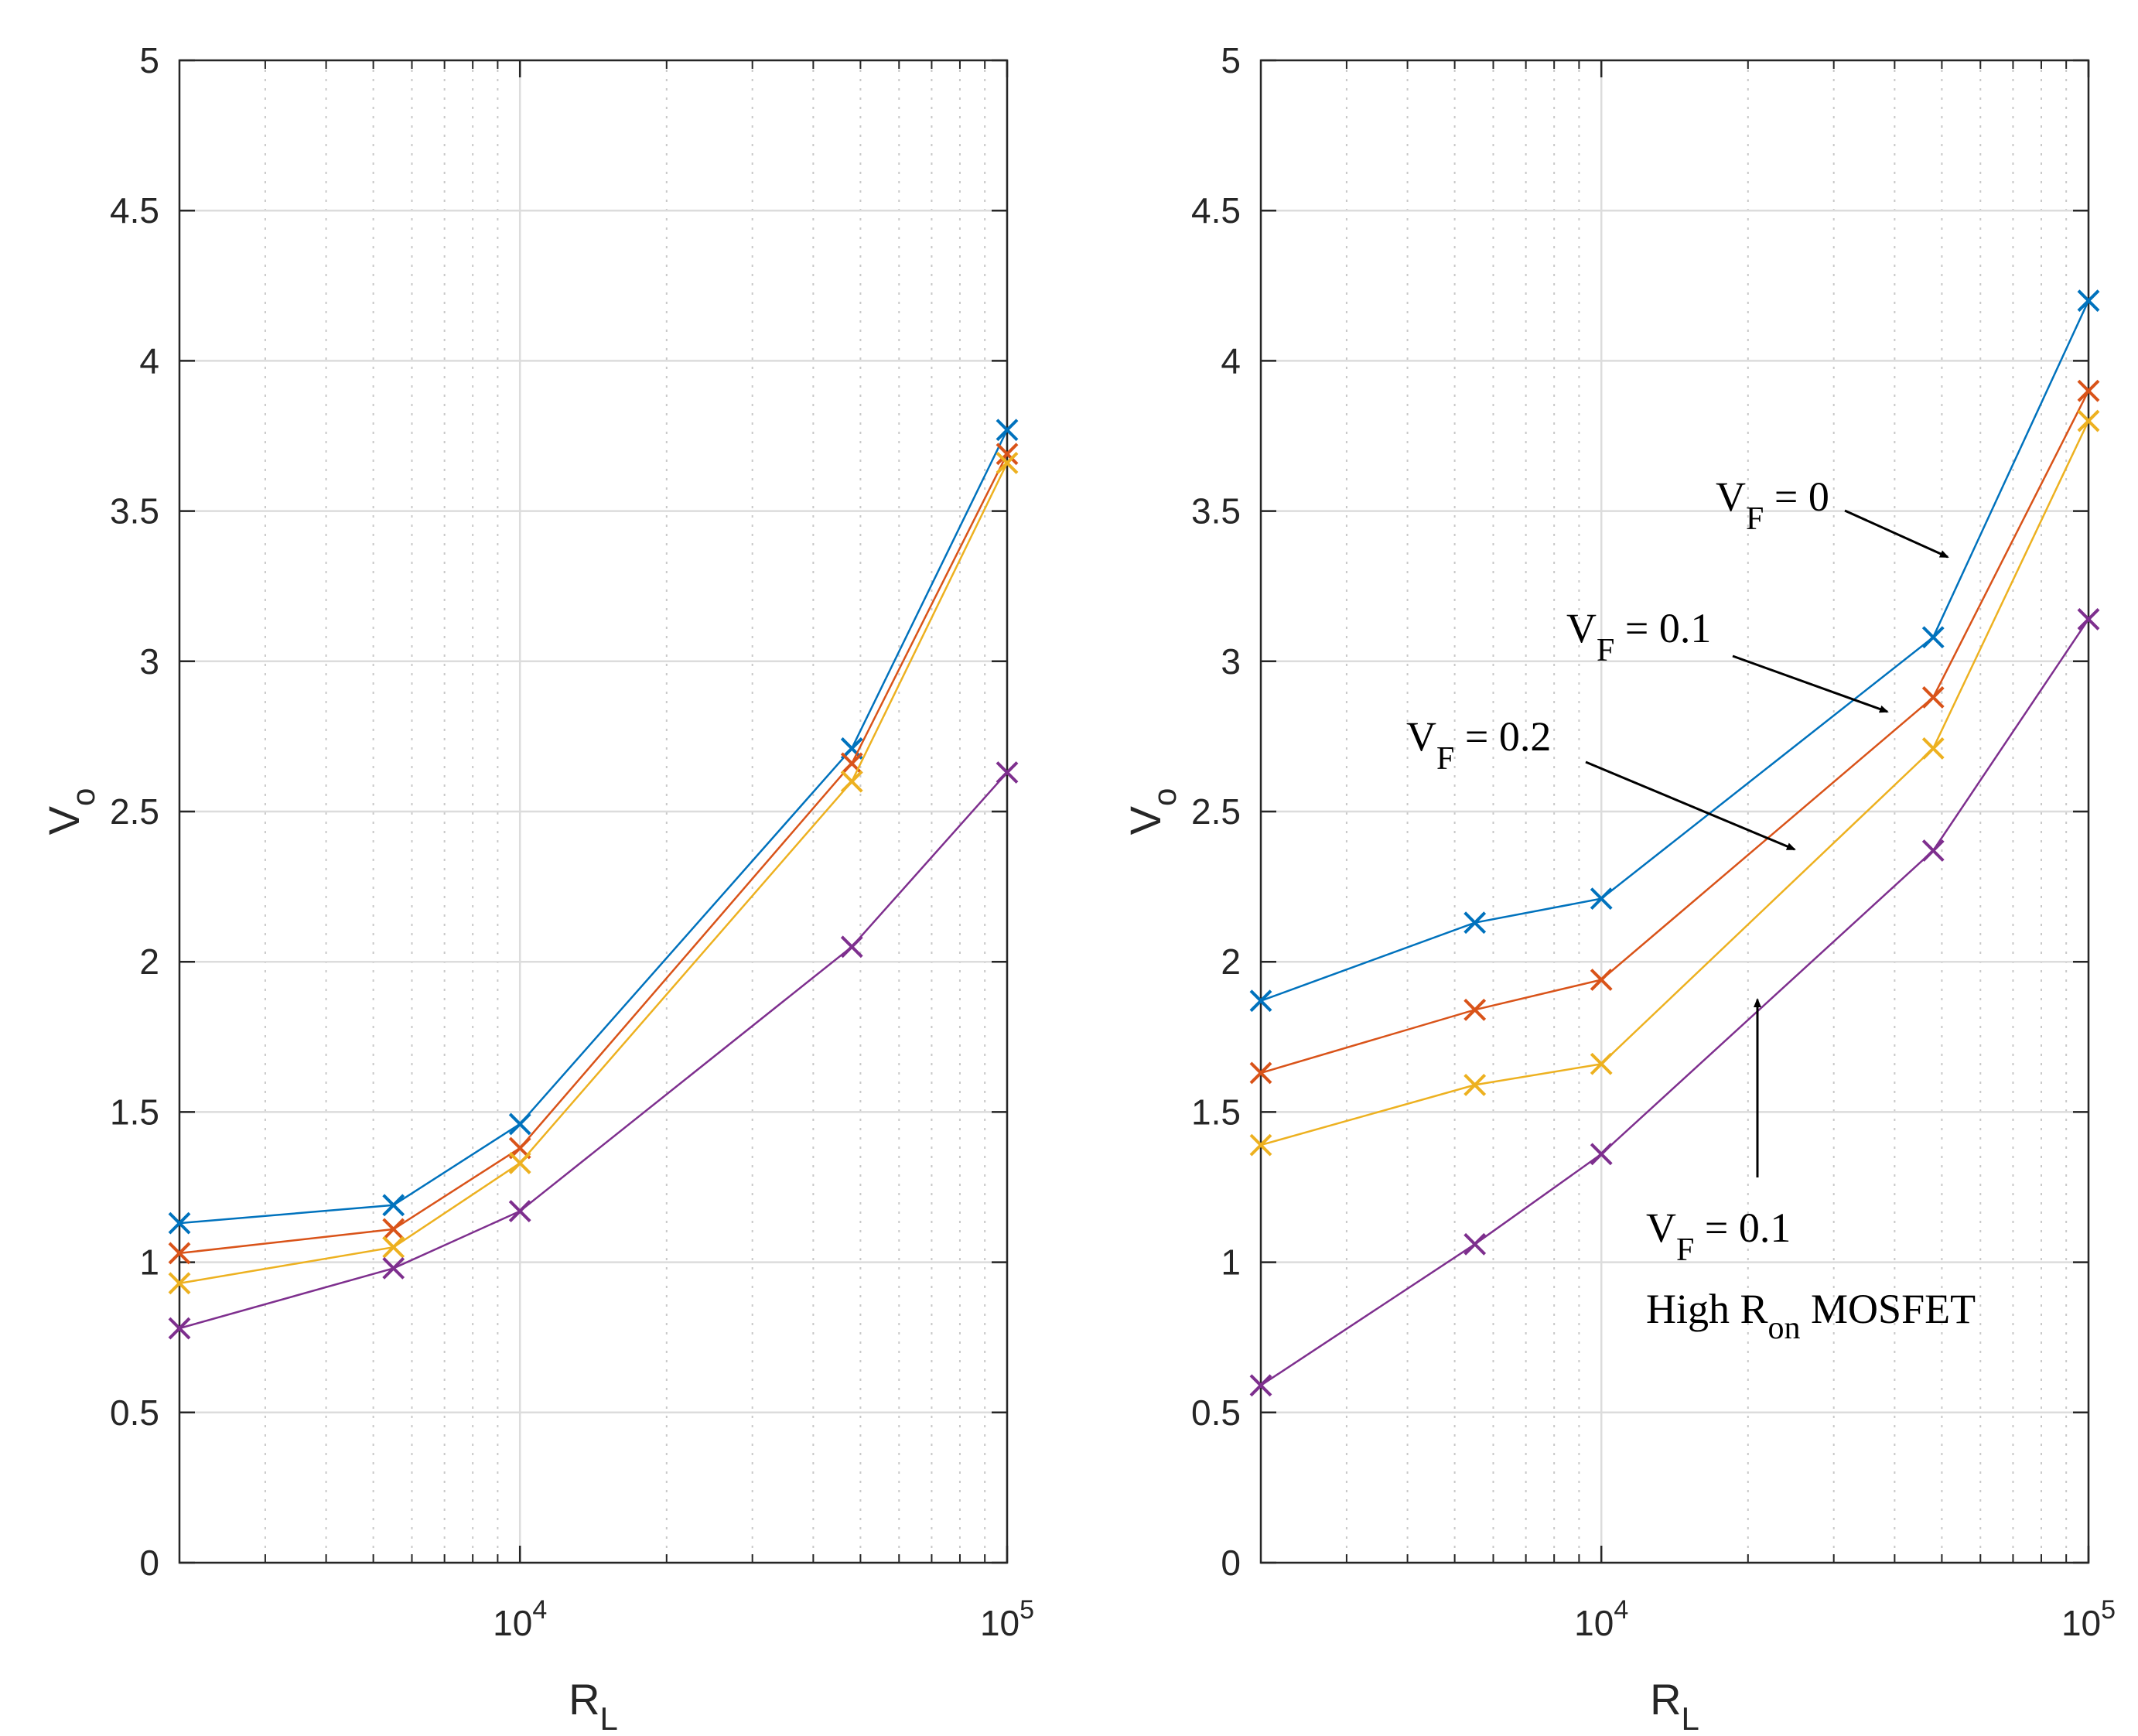 The height and width of the screenshot is (1736, 2138). I want to click on annotation-arrow-vf01, so click(1811, 683).